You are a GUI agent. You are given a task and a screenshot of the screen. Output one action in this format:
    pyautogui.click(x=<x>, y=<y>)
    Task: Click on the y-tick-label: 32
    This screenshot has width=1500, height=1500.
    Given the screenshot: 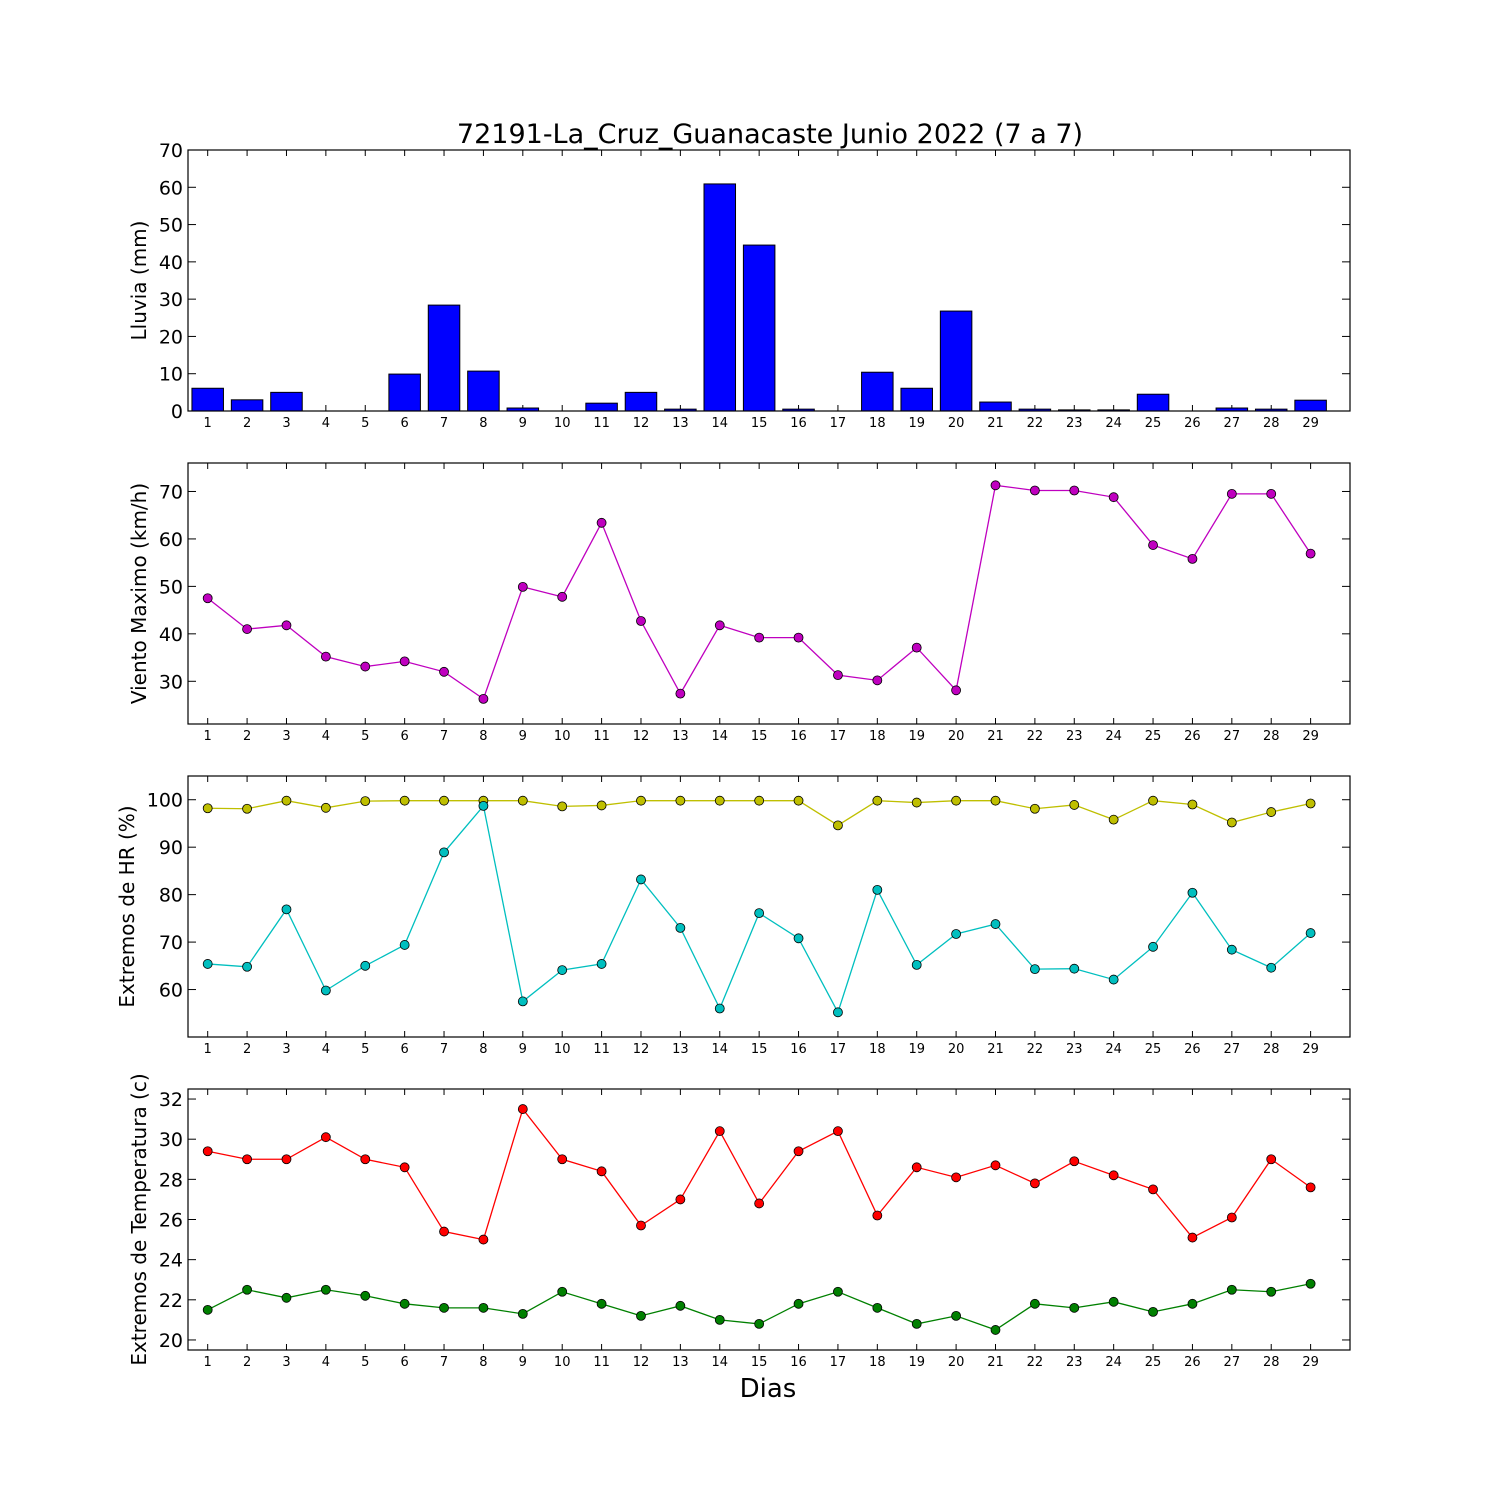 What is the action you would take?
    pyautogui.click(x=171, y=1100)
    